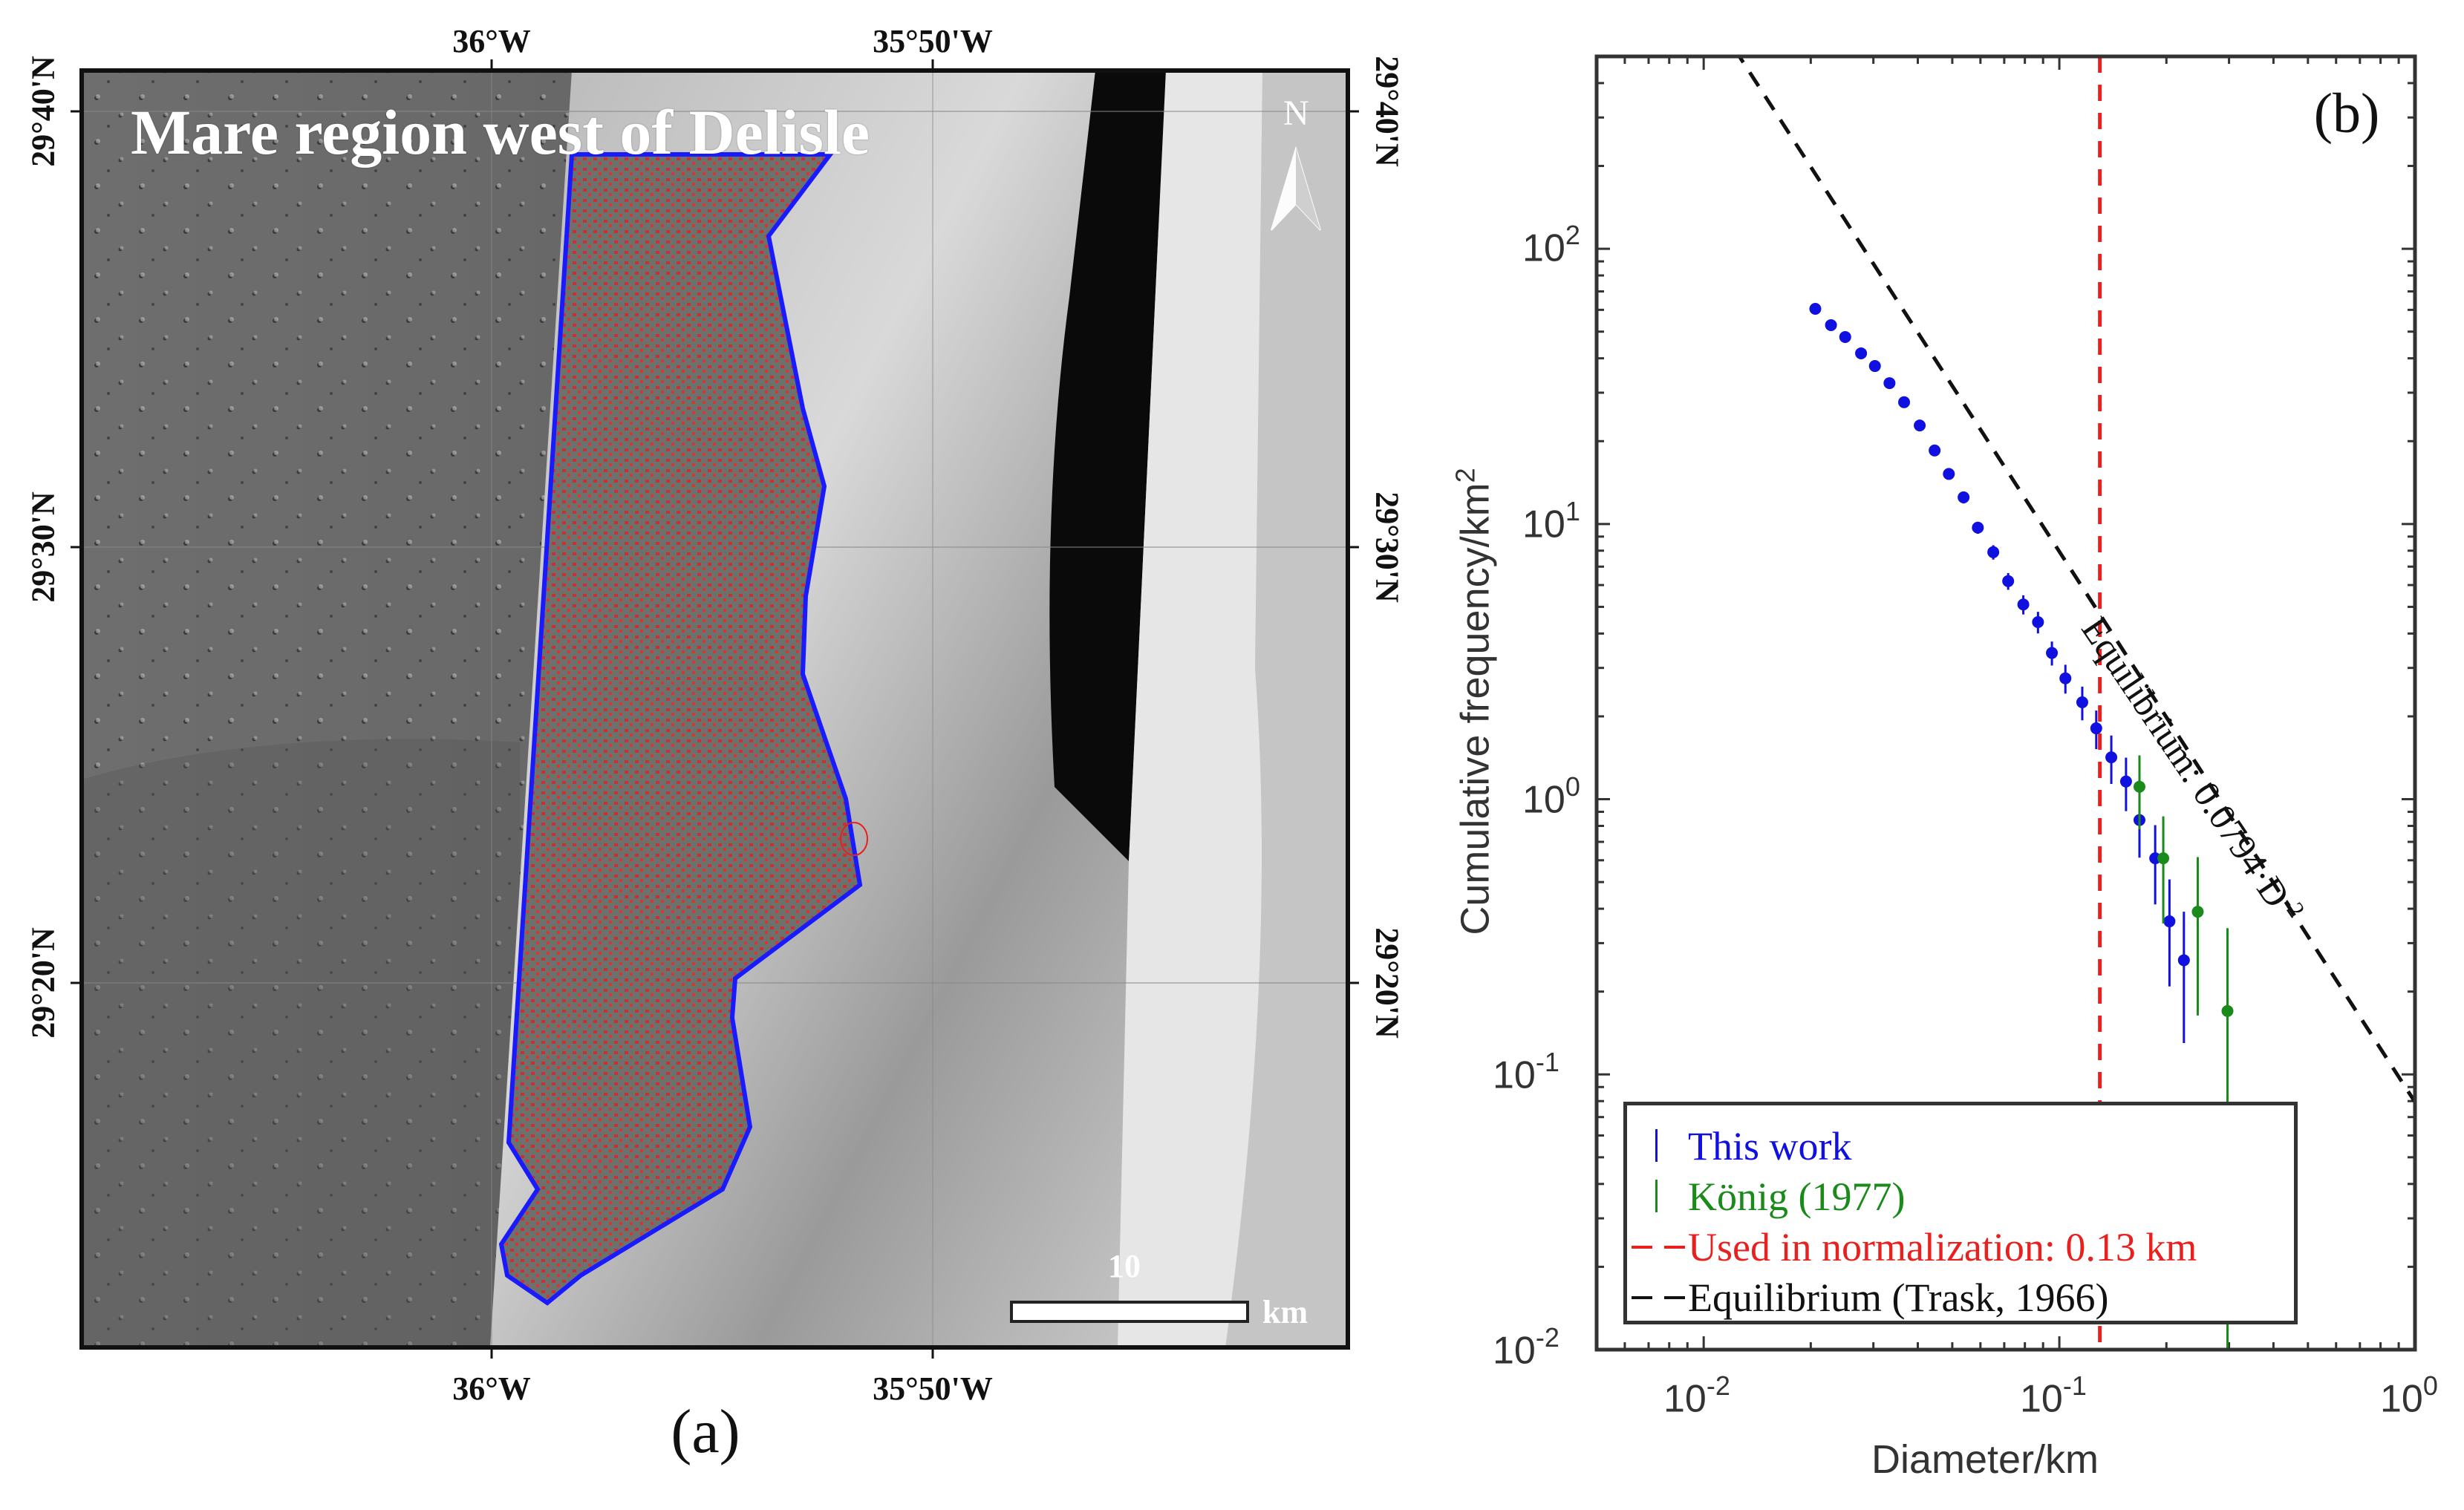 The image size is (2464, 1510). I want to click on y-tick-1e-1: 10⁻¹, so click(1526, 1072).